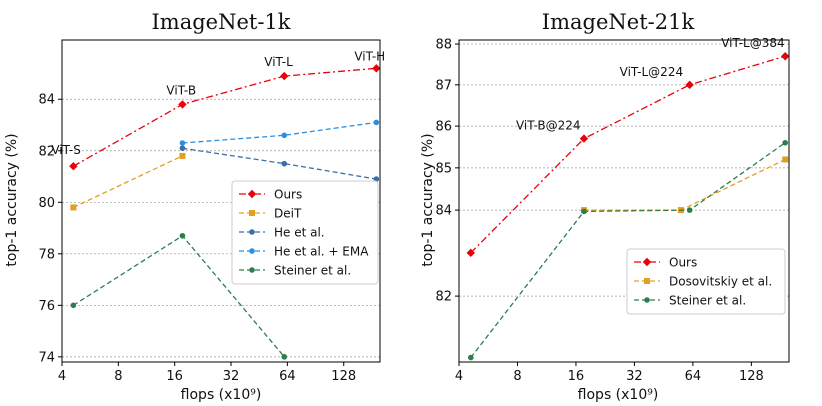 The height and width of the screenshot is (406, 822). I want to click on y-tick-label: 87, so click(443, 85).